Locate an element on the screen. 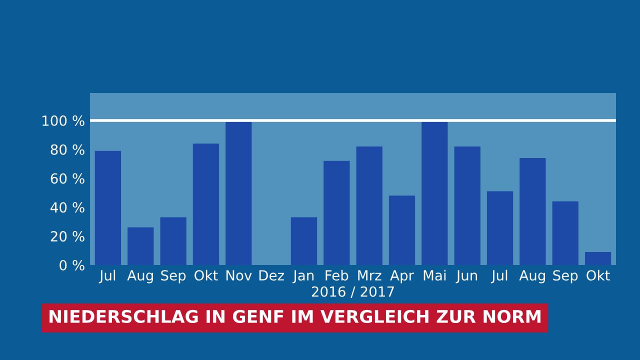 The height and width of the screenshot is (360, 640). x-axis-title: 2016 / 2017 is located at coordinates (353, 292).